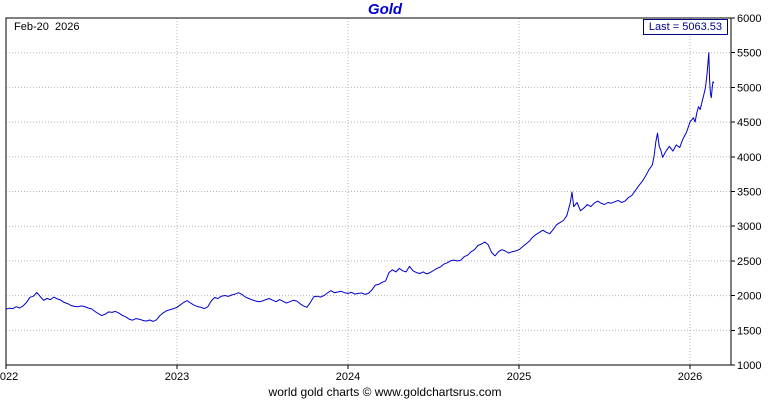  I want to click on last-value-label: Last = 5063.53, so click(685, 27).